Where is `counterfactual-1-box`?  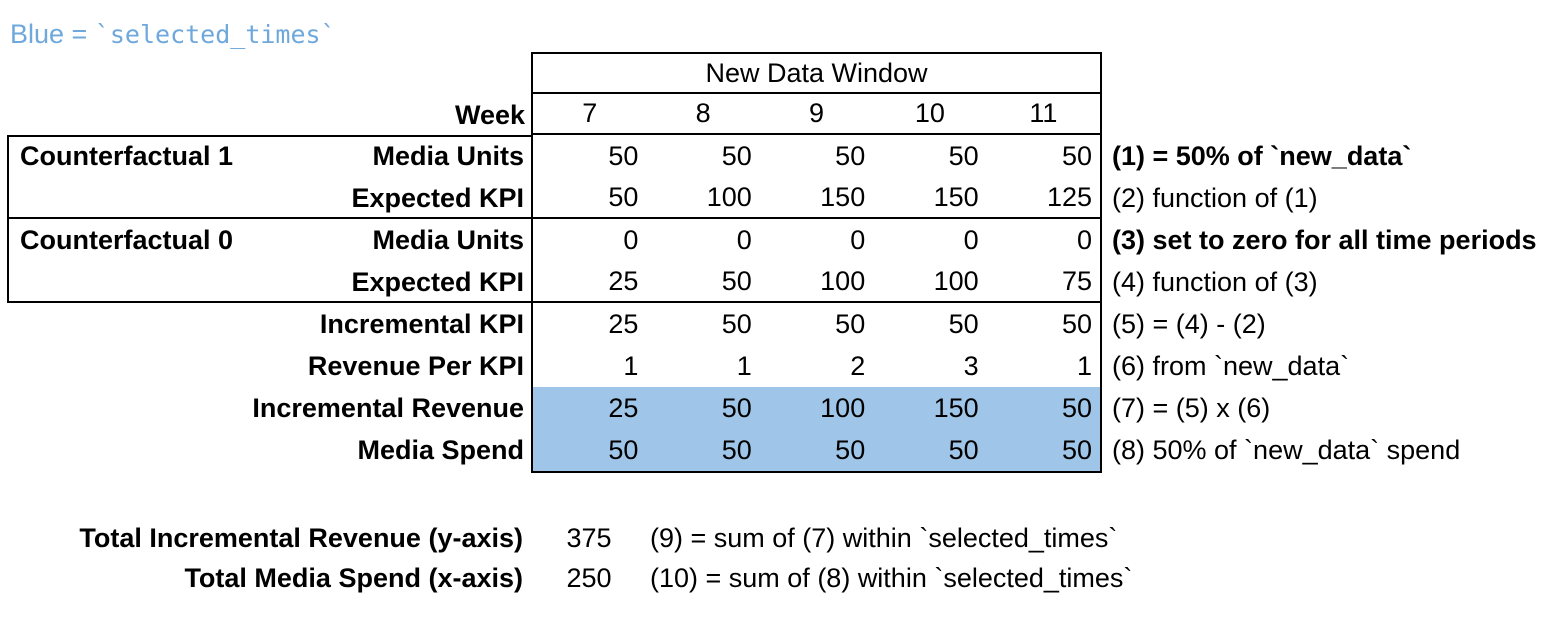 counterfactual-1-box is located at coordinates (269, 177).